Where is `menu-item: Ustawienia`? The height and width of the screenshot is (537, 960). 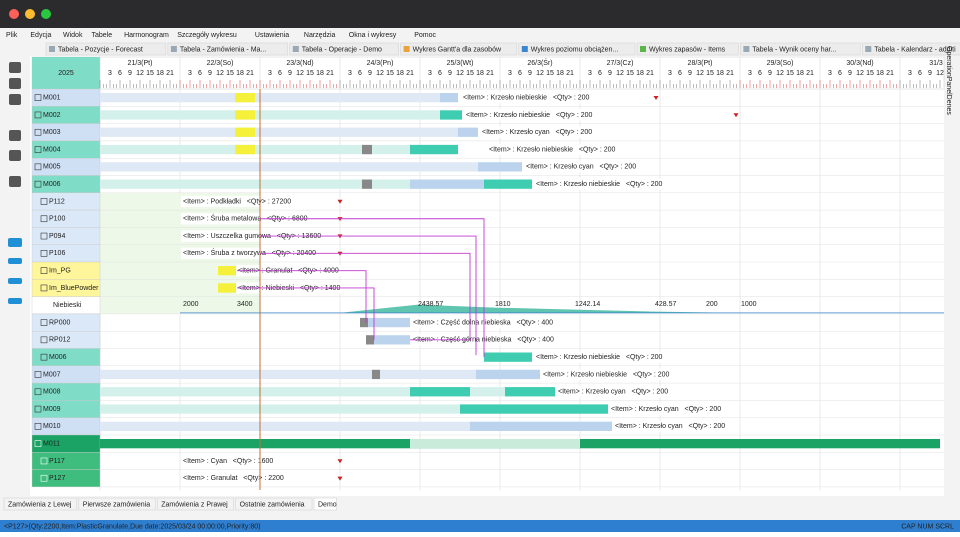 menu-item: Ustawienia is located at coordinates (272, 35).